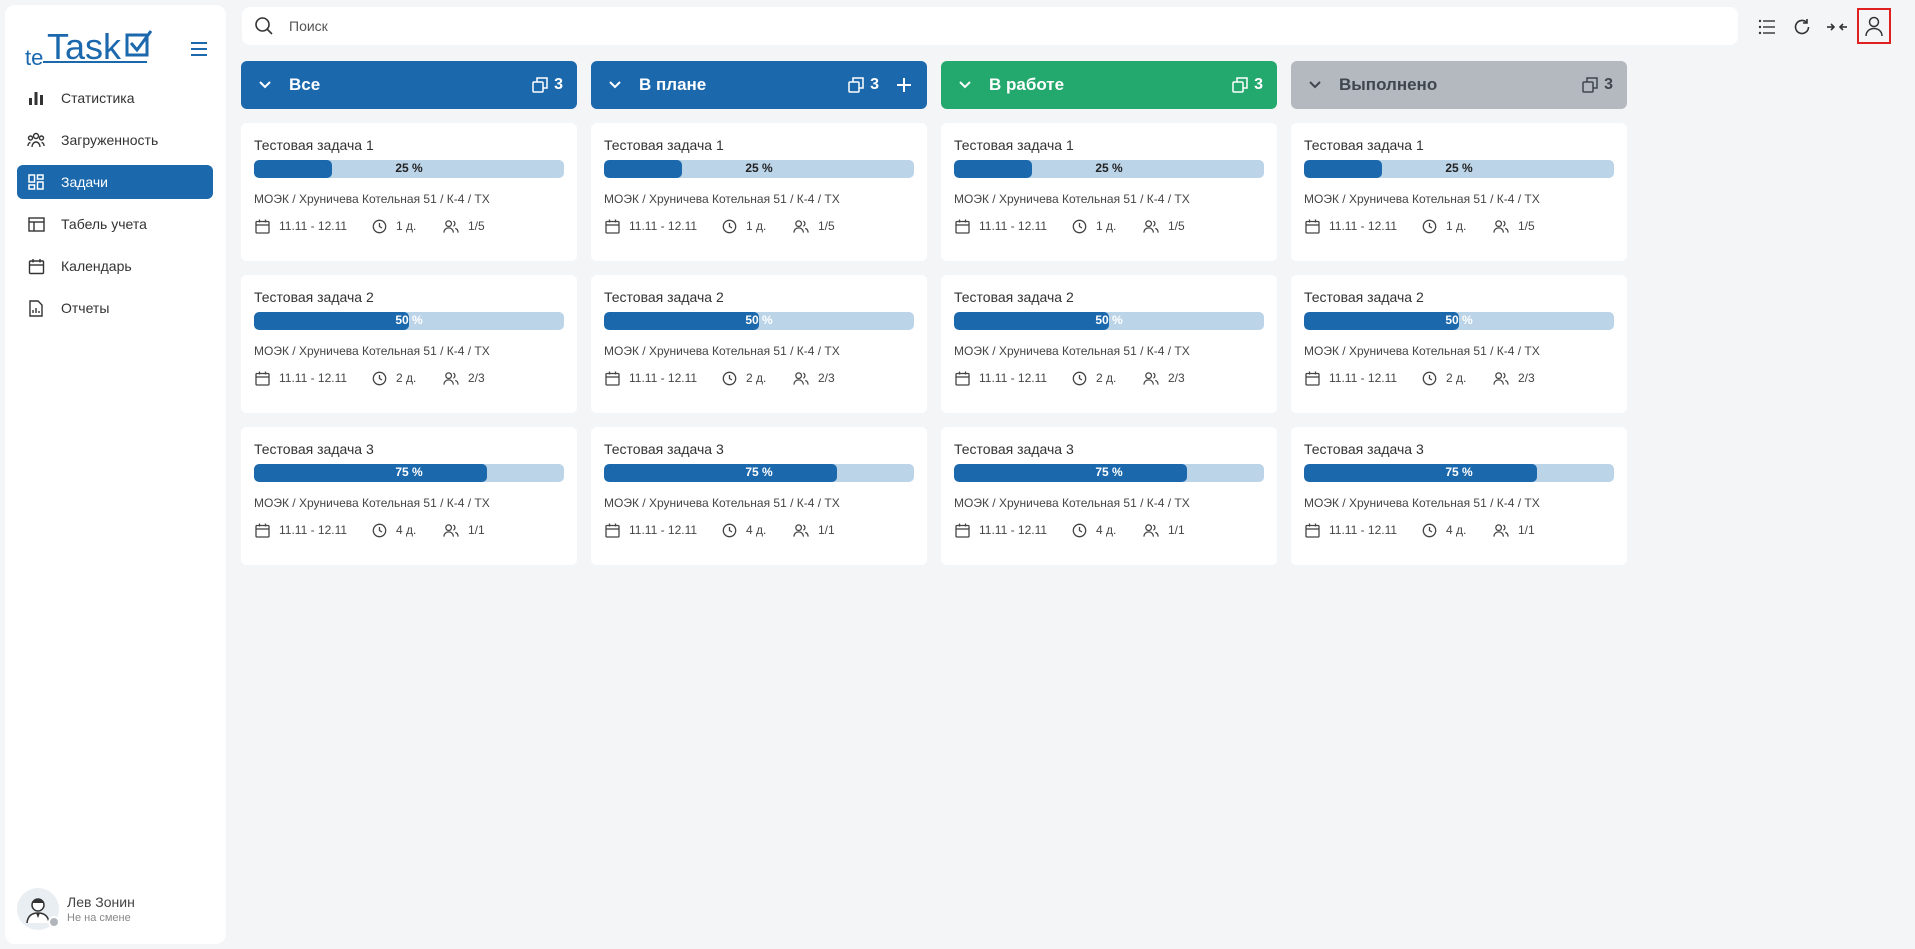  Describe the element at coordinates (1027, 84) in the screenshot. I see `column-title: В работе` at that location.